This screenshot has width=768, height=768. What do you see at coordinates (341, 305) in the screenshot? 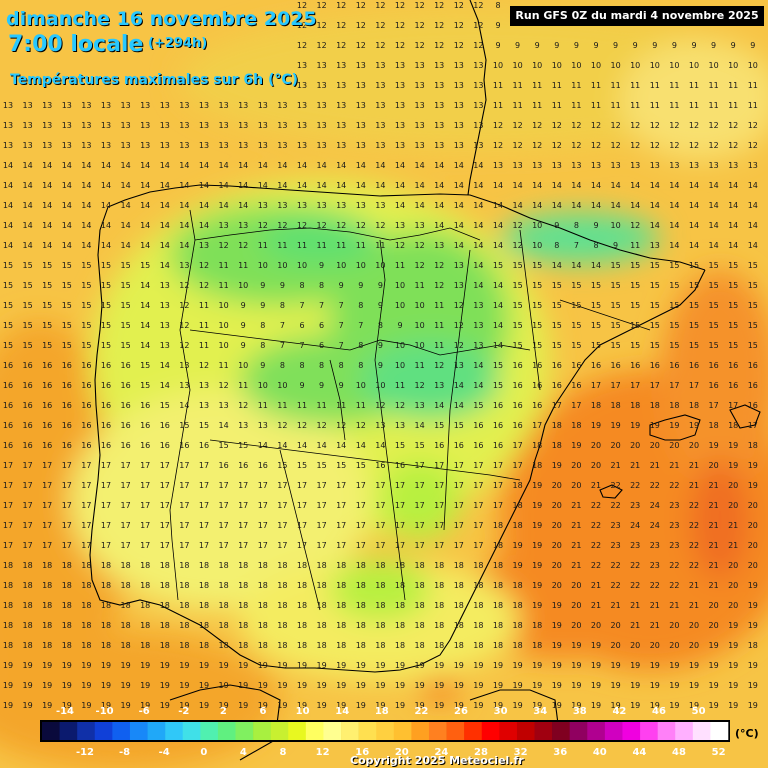
I see `grid-value: 7` at bounding box center [341, 305].